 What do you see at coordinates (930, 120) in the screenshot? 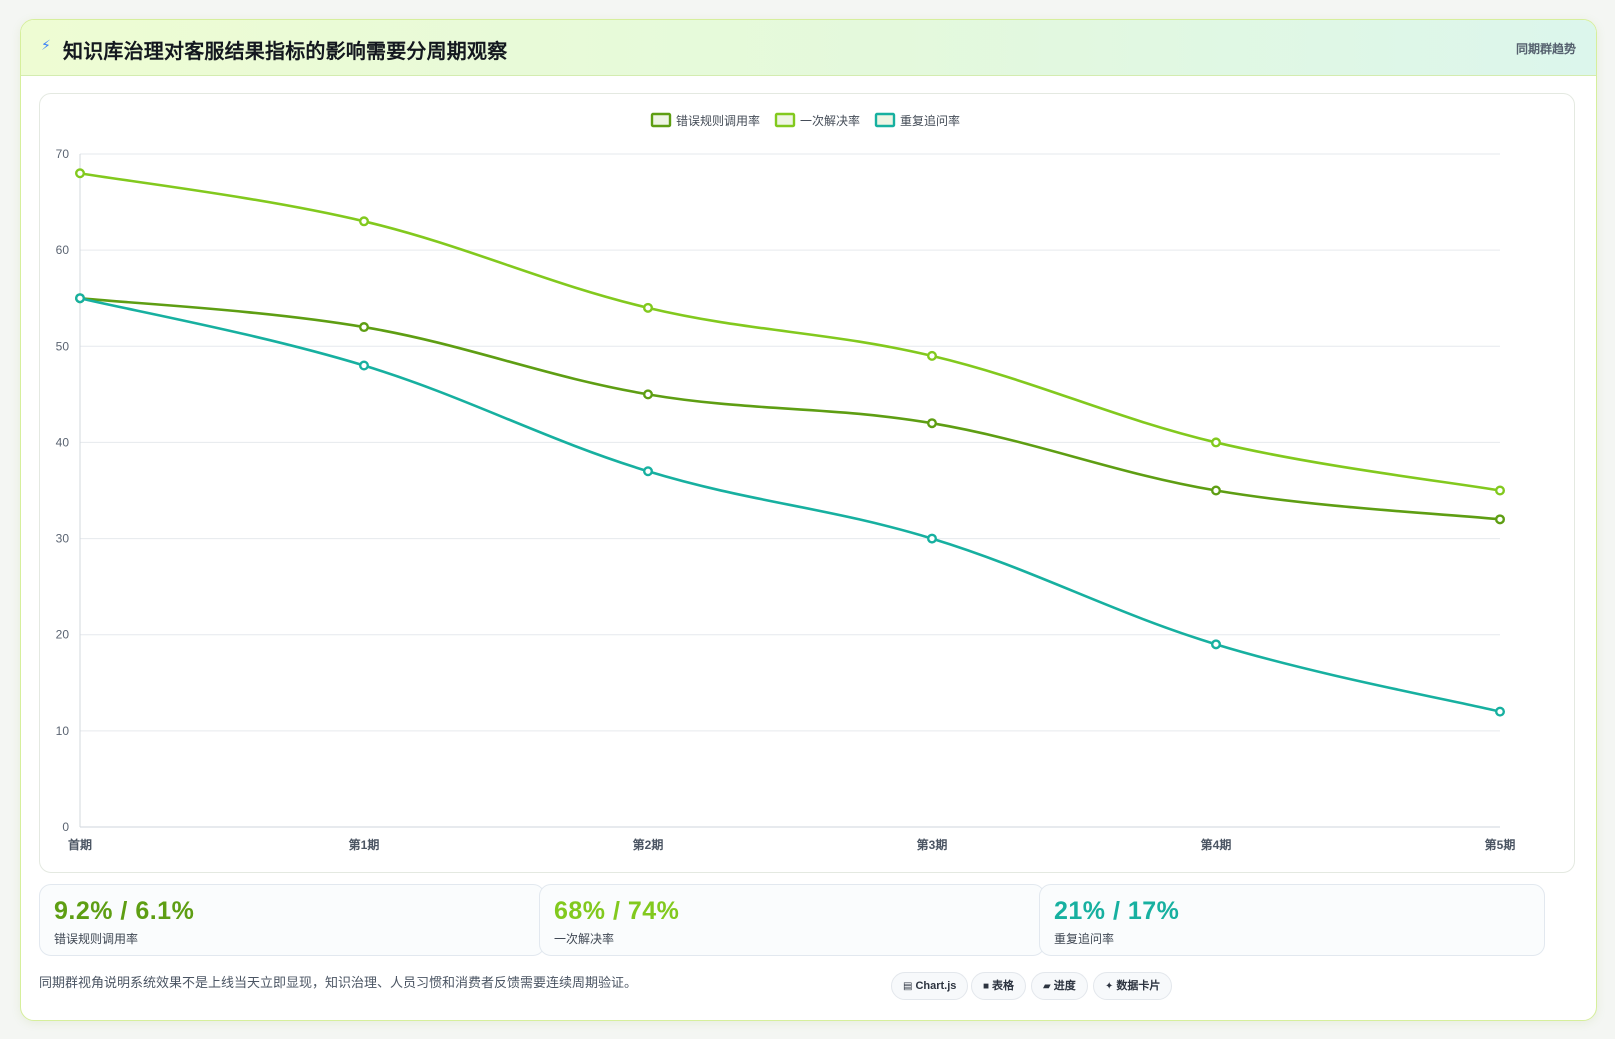
I see `legend-label: 重复追问率` at bounding box center [930, 120].